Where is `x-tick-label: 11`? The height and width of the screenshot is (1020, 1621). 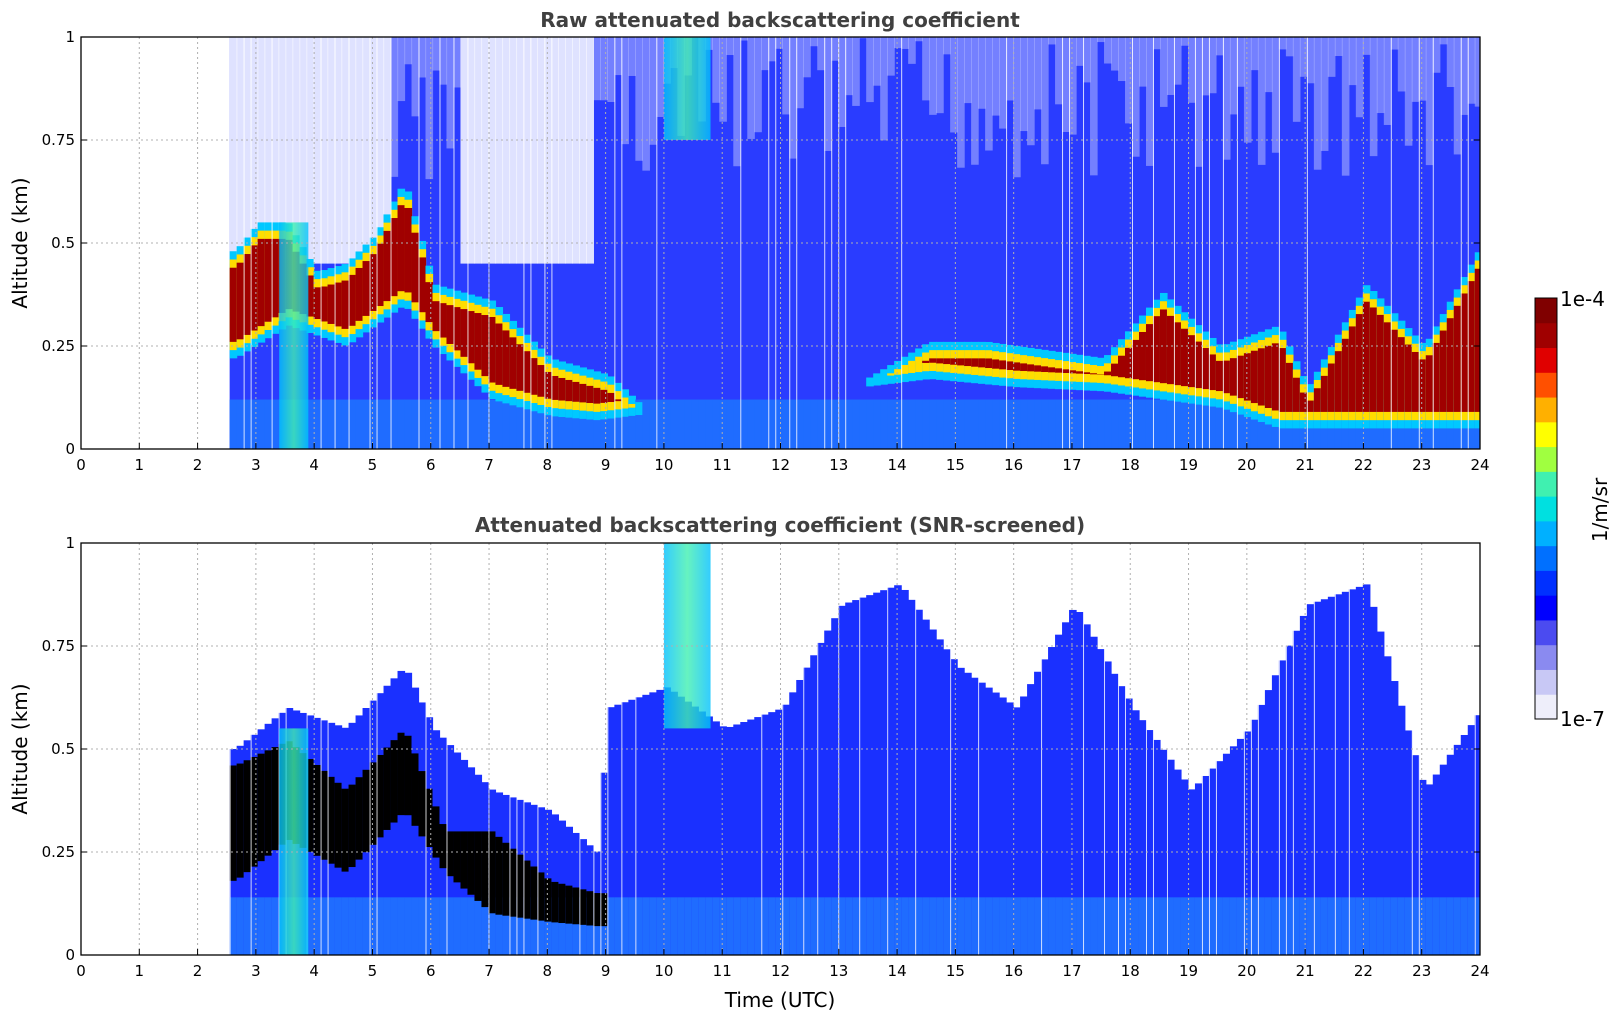
x-tick-label: 11 is located at coordinates (722, 465).